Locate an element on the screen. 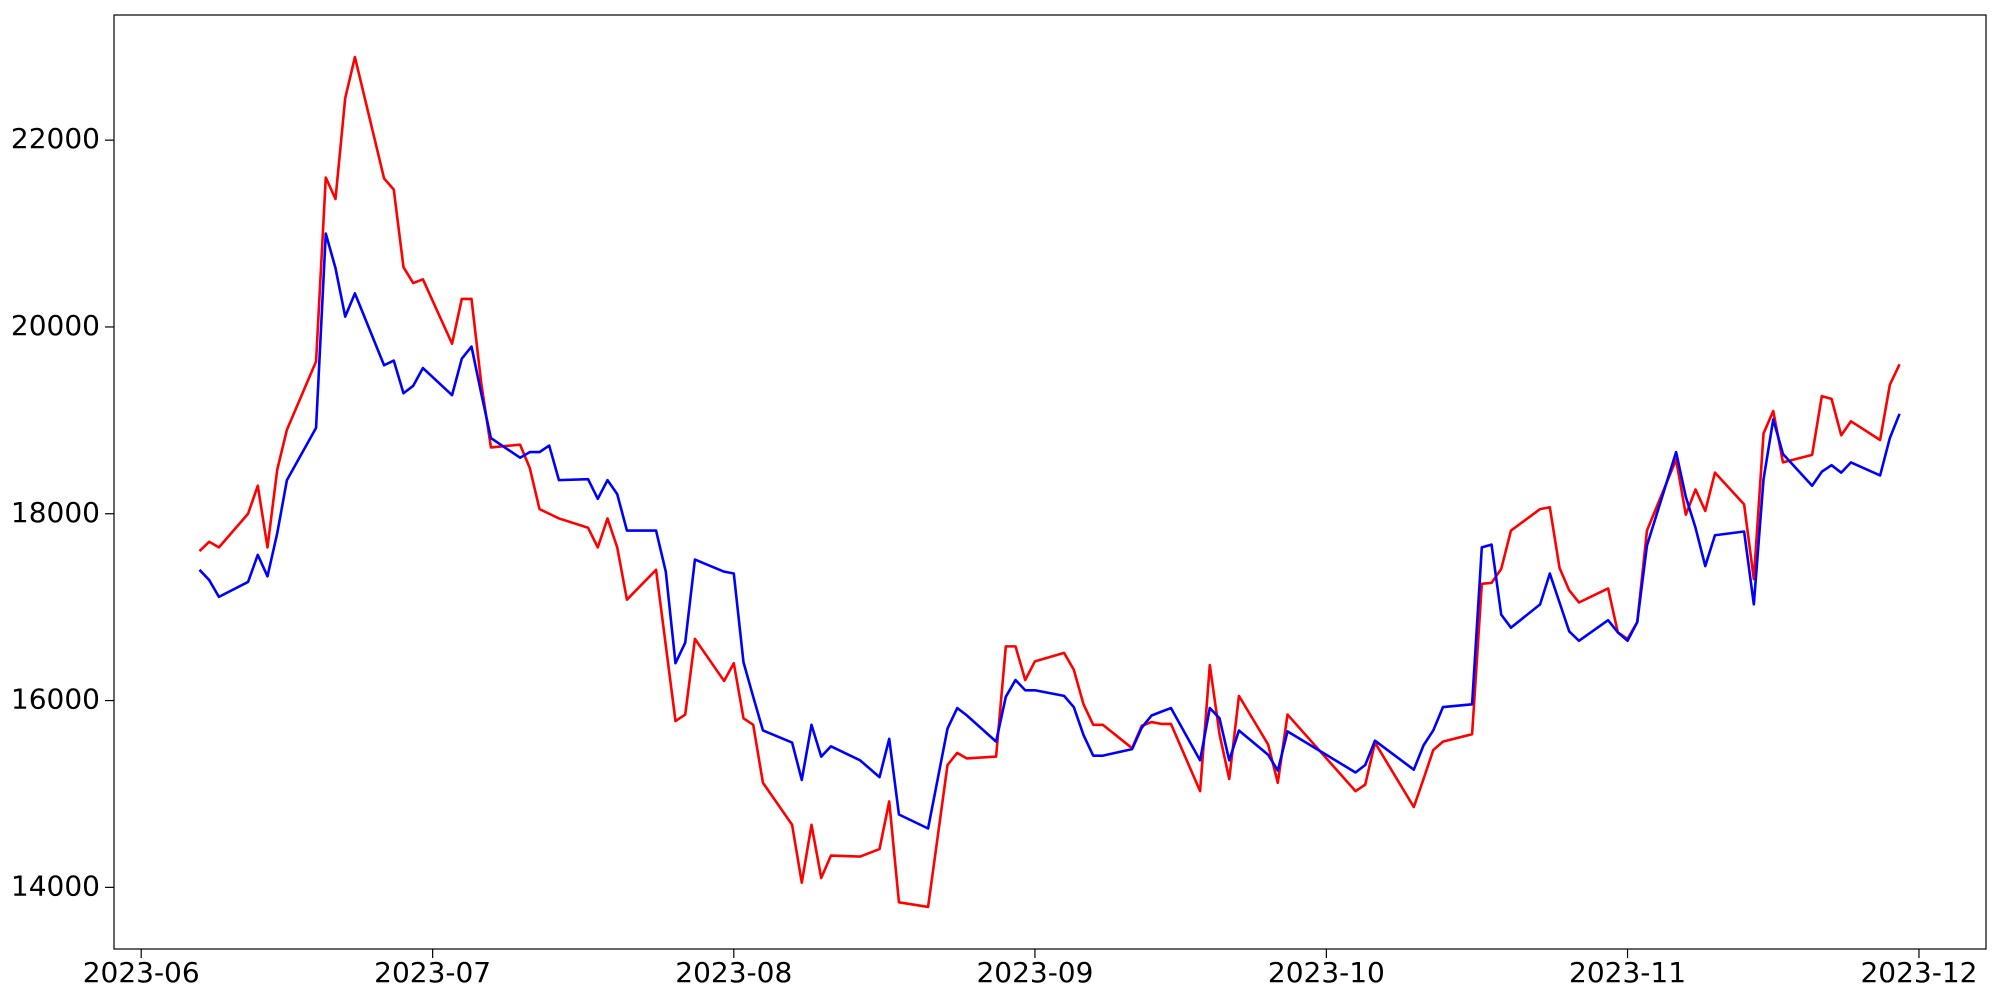 The image size is (2000, 1000). y-tick-label: 18000 is located at coordinates (55, 512).